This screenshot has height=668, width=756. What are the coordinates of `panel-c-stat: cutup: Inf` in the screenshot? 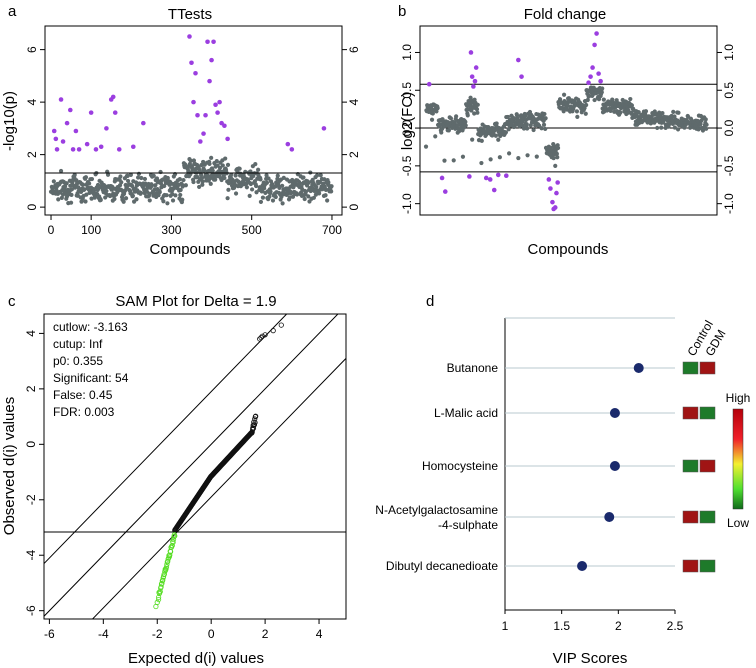 It's located at (78, 344).